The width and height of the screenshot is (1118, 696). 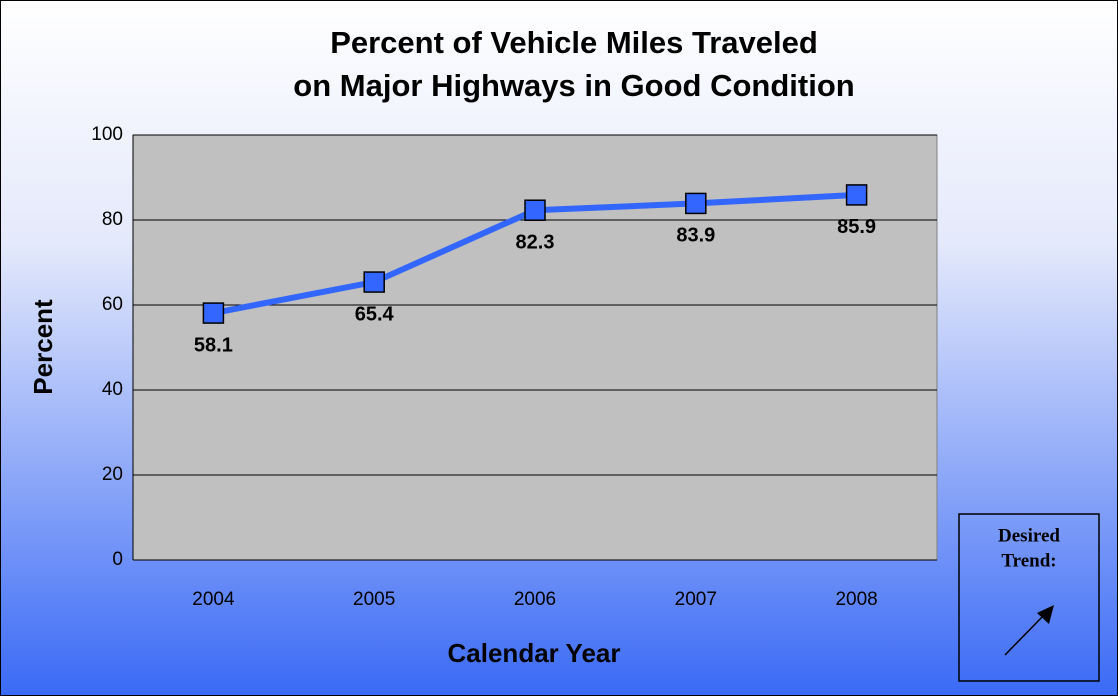 What do you see at coordinates (374, 599) in the screenshot?
I see `x-tick-label: 2005` at bounding box center [374, 599].